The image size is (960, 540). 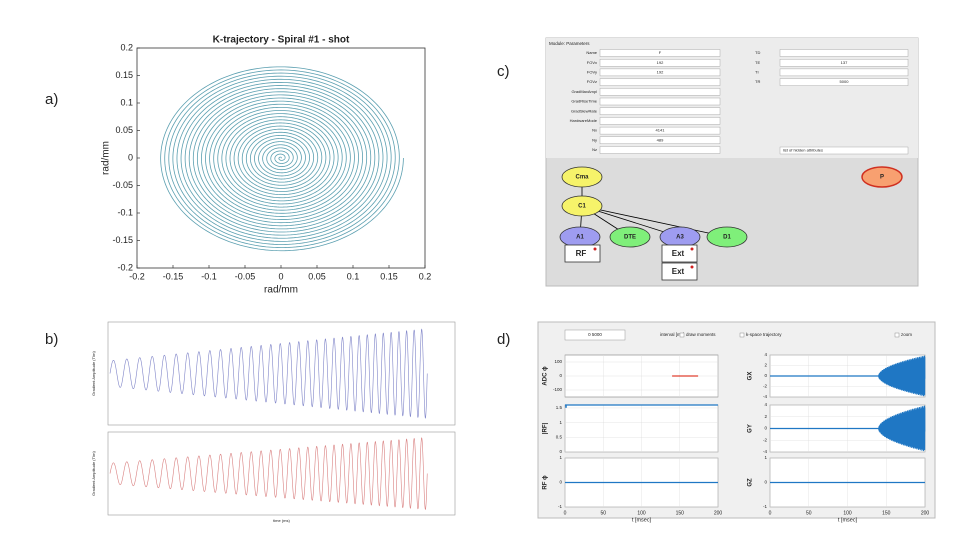 What do you see at coordinates (106, 158) in the screenshot?
I see `y-axis-label: rad/mm` at bounding box center [106, 158].